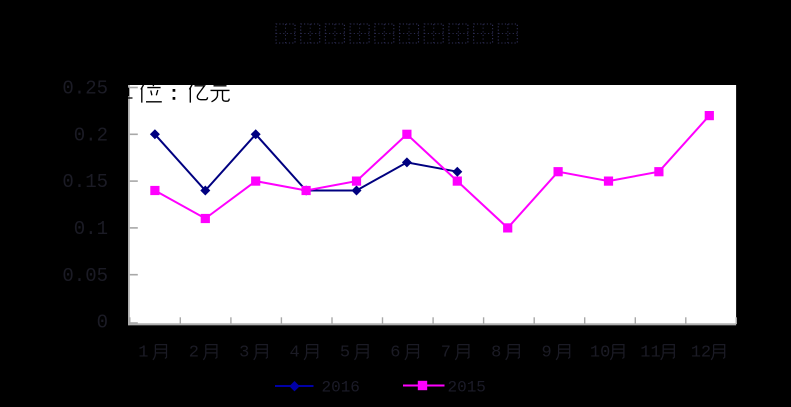 The image size is (791, 407). Describe the element at coordinates (467, 388) in the screenshot. I see `svg-text: 2015` at that location.